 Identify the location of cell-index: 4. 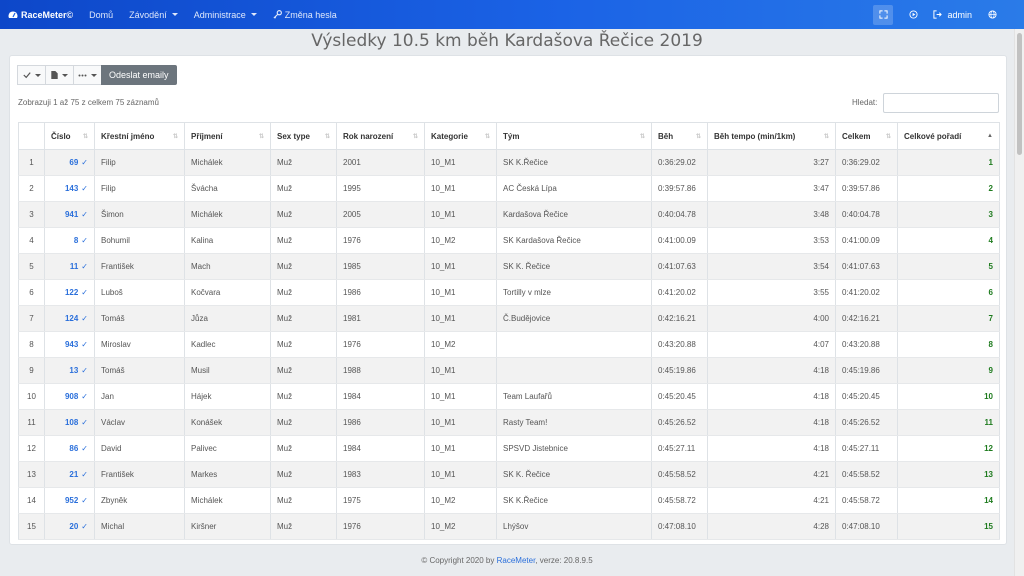
(31, 240).